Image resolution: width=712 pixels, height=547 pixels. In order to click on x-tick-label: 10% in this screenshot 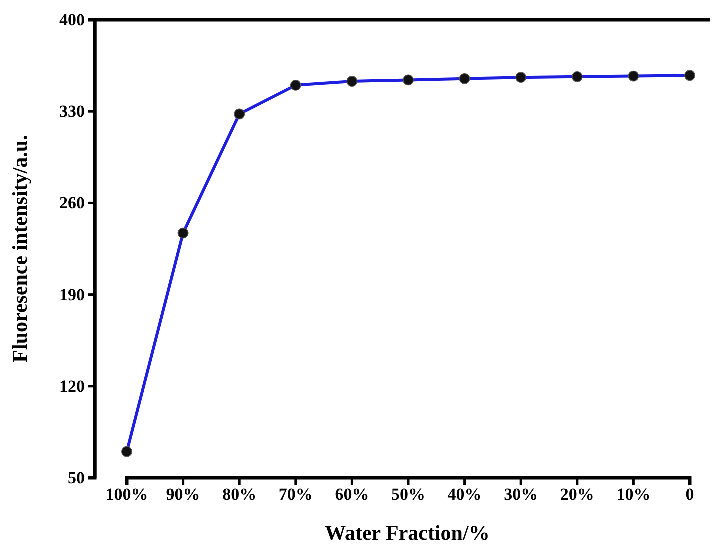, I will do `click(633, 494)`.